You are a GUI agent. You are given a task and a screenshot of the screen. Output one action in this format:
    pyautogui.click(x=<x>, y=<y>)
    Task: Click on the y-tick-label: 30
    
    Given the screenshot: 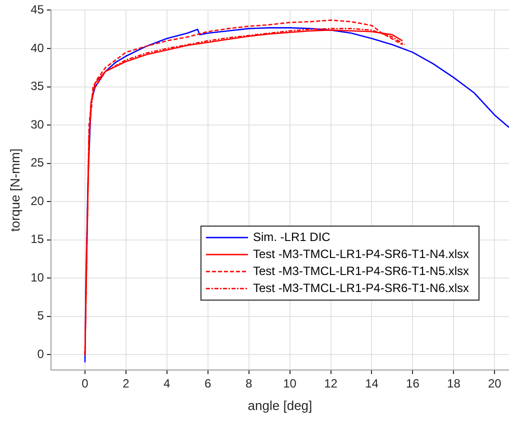 What is the action you would take?
    pyautogui.click(x=37, y=124)
    